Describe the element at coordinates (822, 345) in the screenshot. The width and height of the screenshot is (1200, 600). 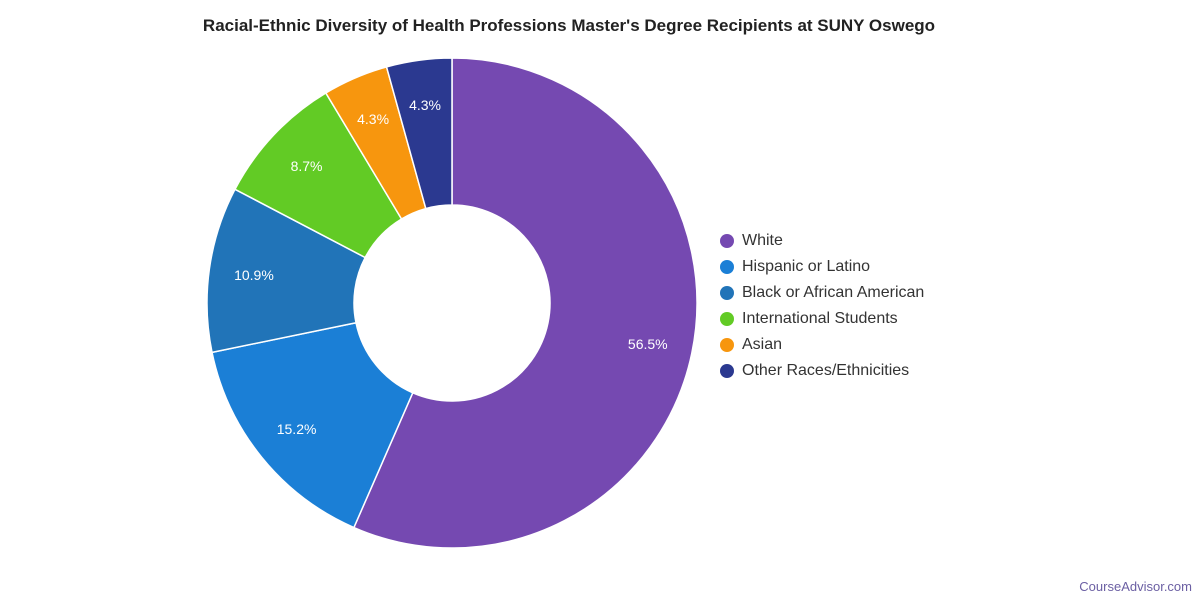
I see `legend-item: Asian` at that location.